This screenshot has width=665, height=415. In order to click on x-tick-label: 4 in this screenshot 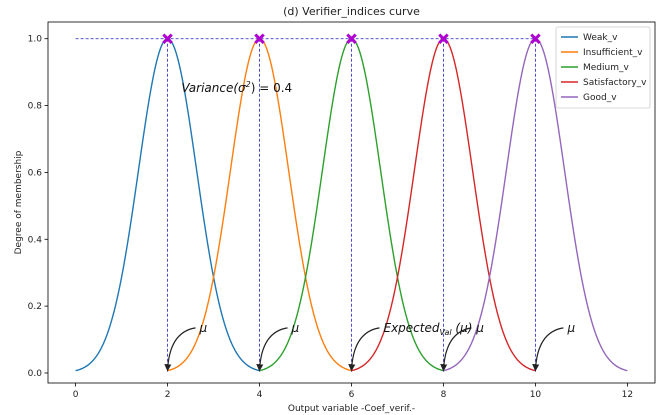, I will do `click(260, 395)`.